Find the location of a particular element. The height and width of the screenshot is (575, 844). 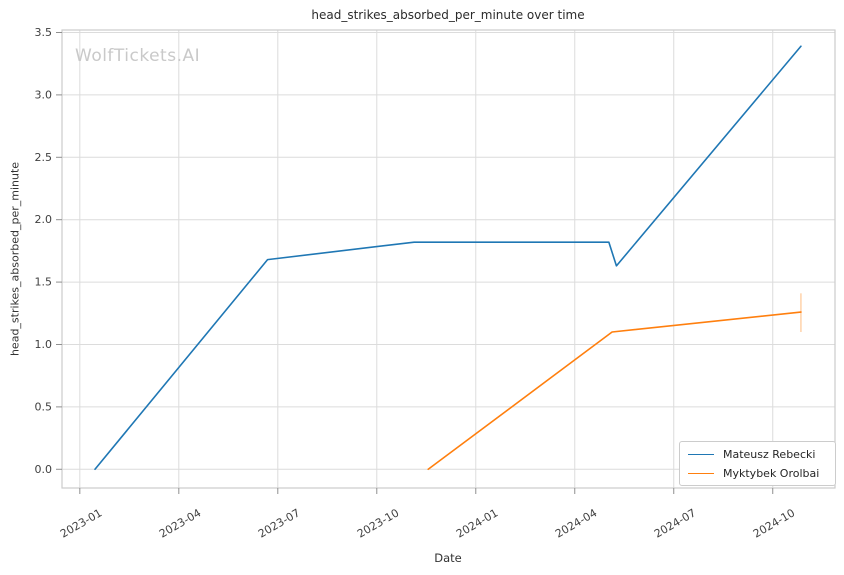

x-axis-label: Date is located at coordinates (448, 558).